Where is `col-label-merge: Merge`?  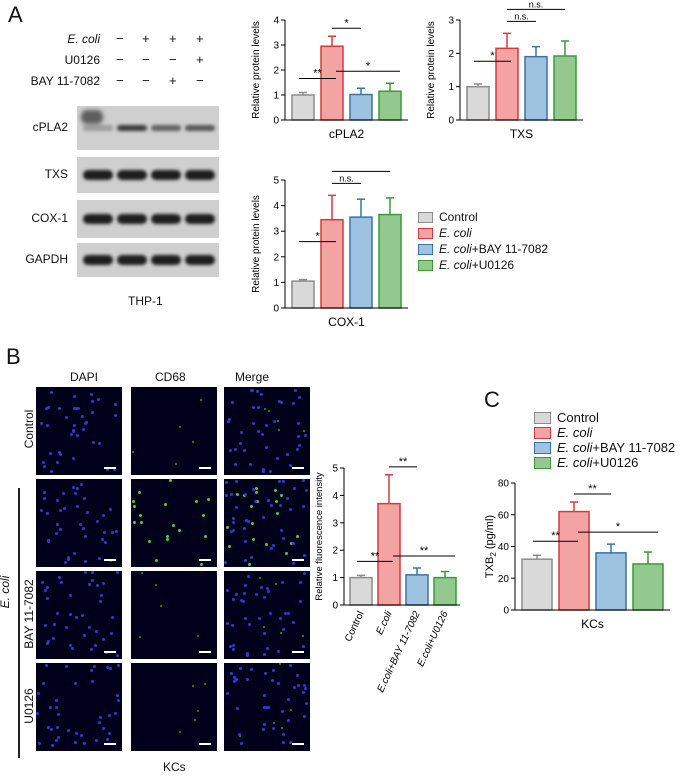 col-label-merge: Merge is located at coordinates (252, 377).